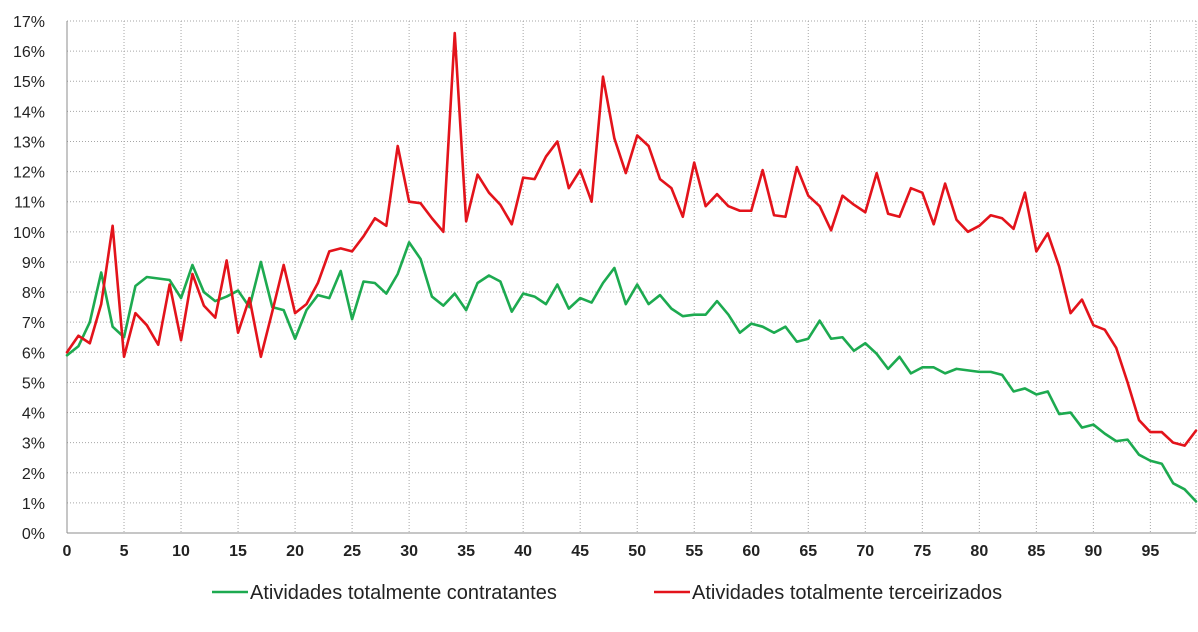 The image size is (1198, 632). Describe the element at coordinates (33, 414) in the screenshot. I see `y-tick-label: 4%` at that location.